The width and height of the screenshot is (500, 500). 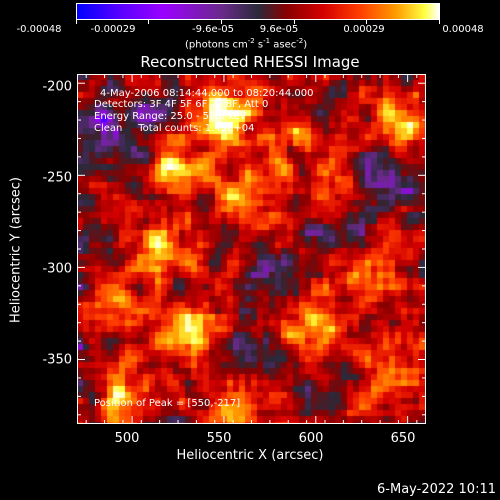 I want to click on x-tick-label: 650, so click(x=403, y=438).